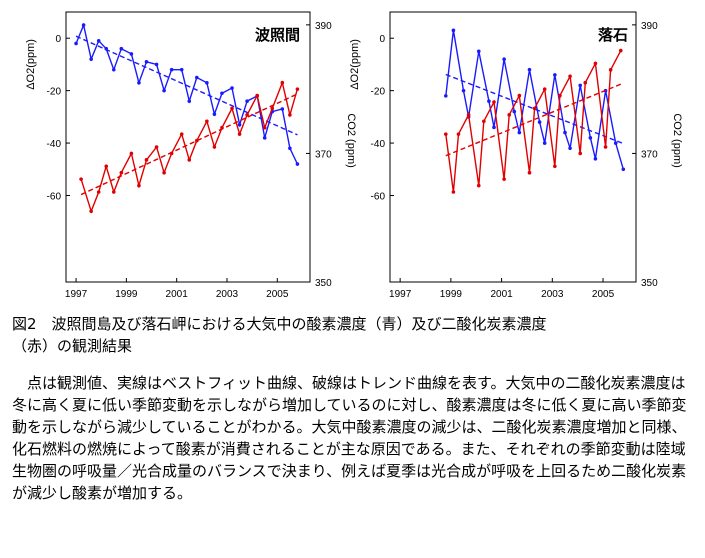 This screenshot has height=558, width=705. Describe the element at coordinates (378, 92) in the screenshot. I see `y-left-tick-label: -20` at that location.